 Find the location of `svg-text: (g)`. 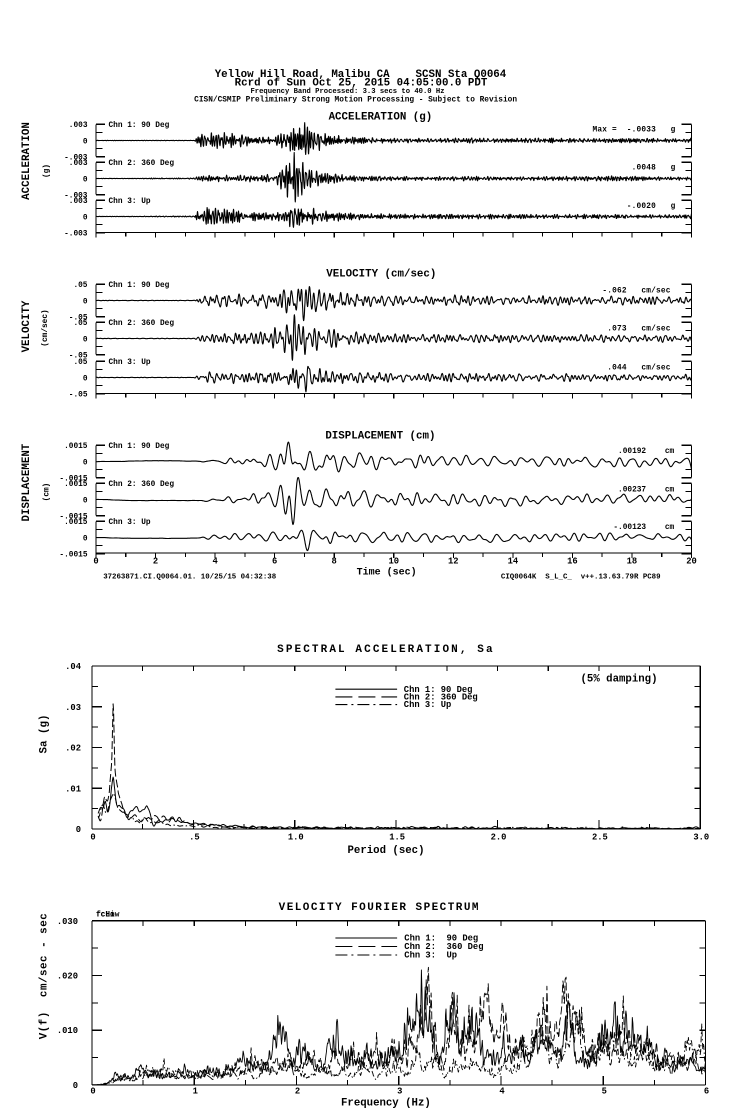

svg-text: (g) is located at coordinates (48, 171).